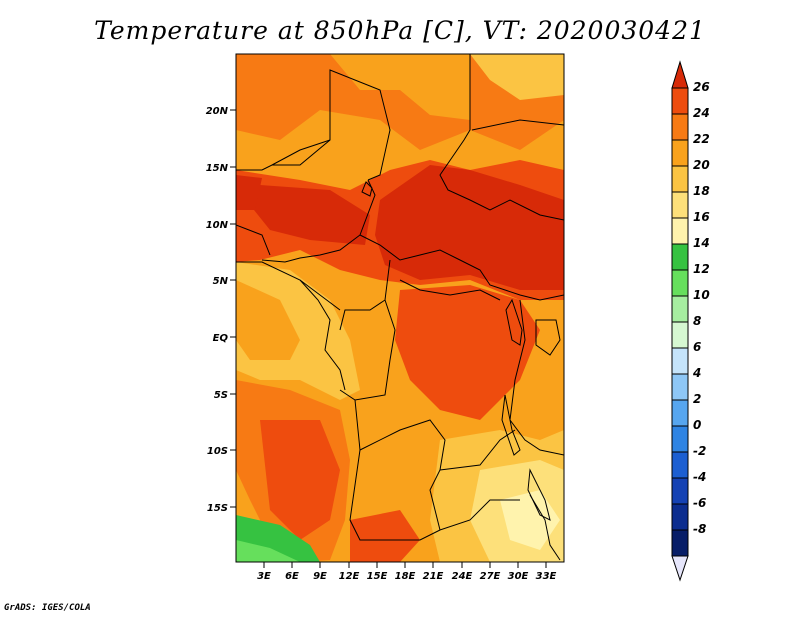 This screenshot has width=800, height=618. I want to click on colorbar, so click(680, 321).